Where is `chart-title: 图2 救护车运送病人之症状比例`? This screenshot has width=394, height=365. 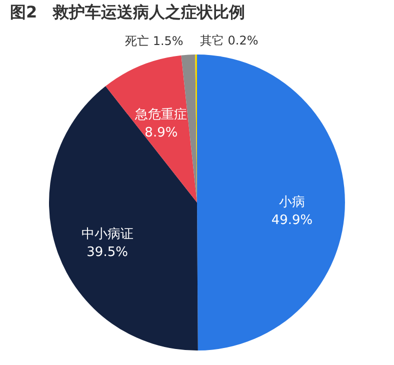
chart-title: 图2 救护车运送病人之症状比例 is located at coordinates (128, 12).